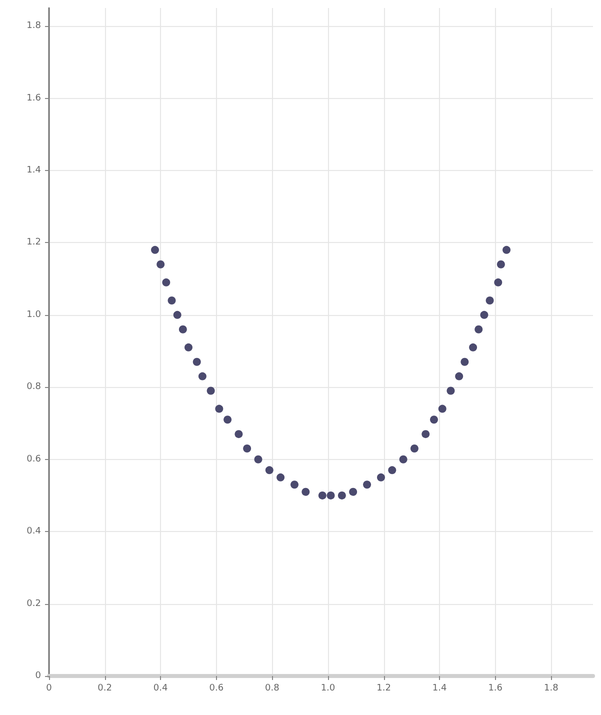 This screenshot has height=715, width=601. Describe the element at coordinates (49, 689) in the screenshot. I see `x-tick-label: 0` at that location.